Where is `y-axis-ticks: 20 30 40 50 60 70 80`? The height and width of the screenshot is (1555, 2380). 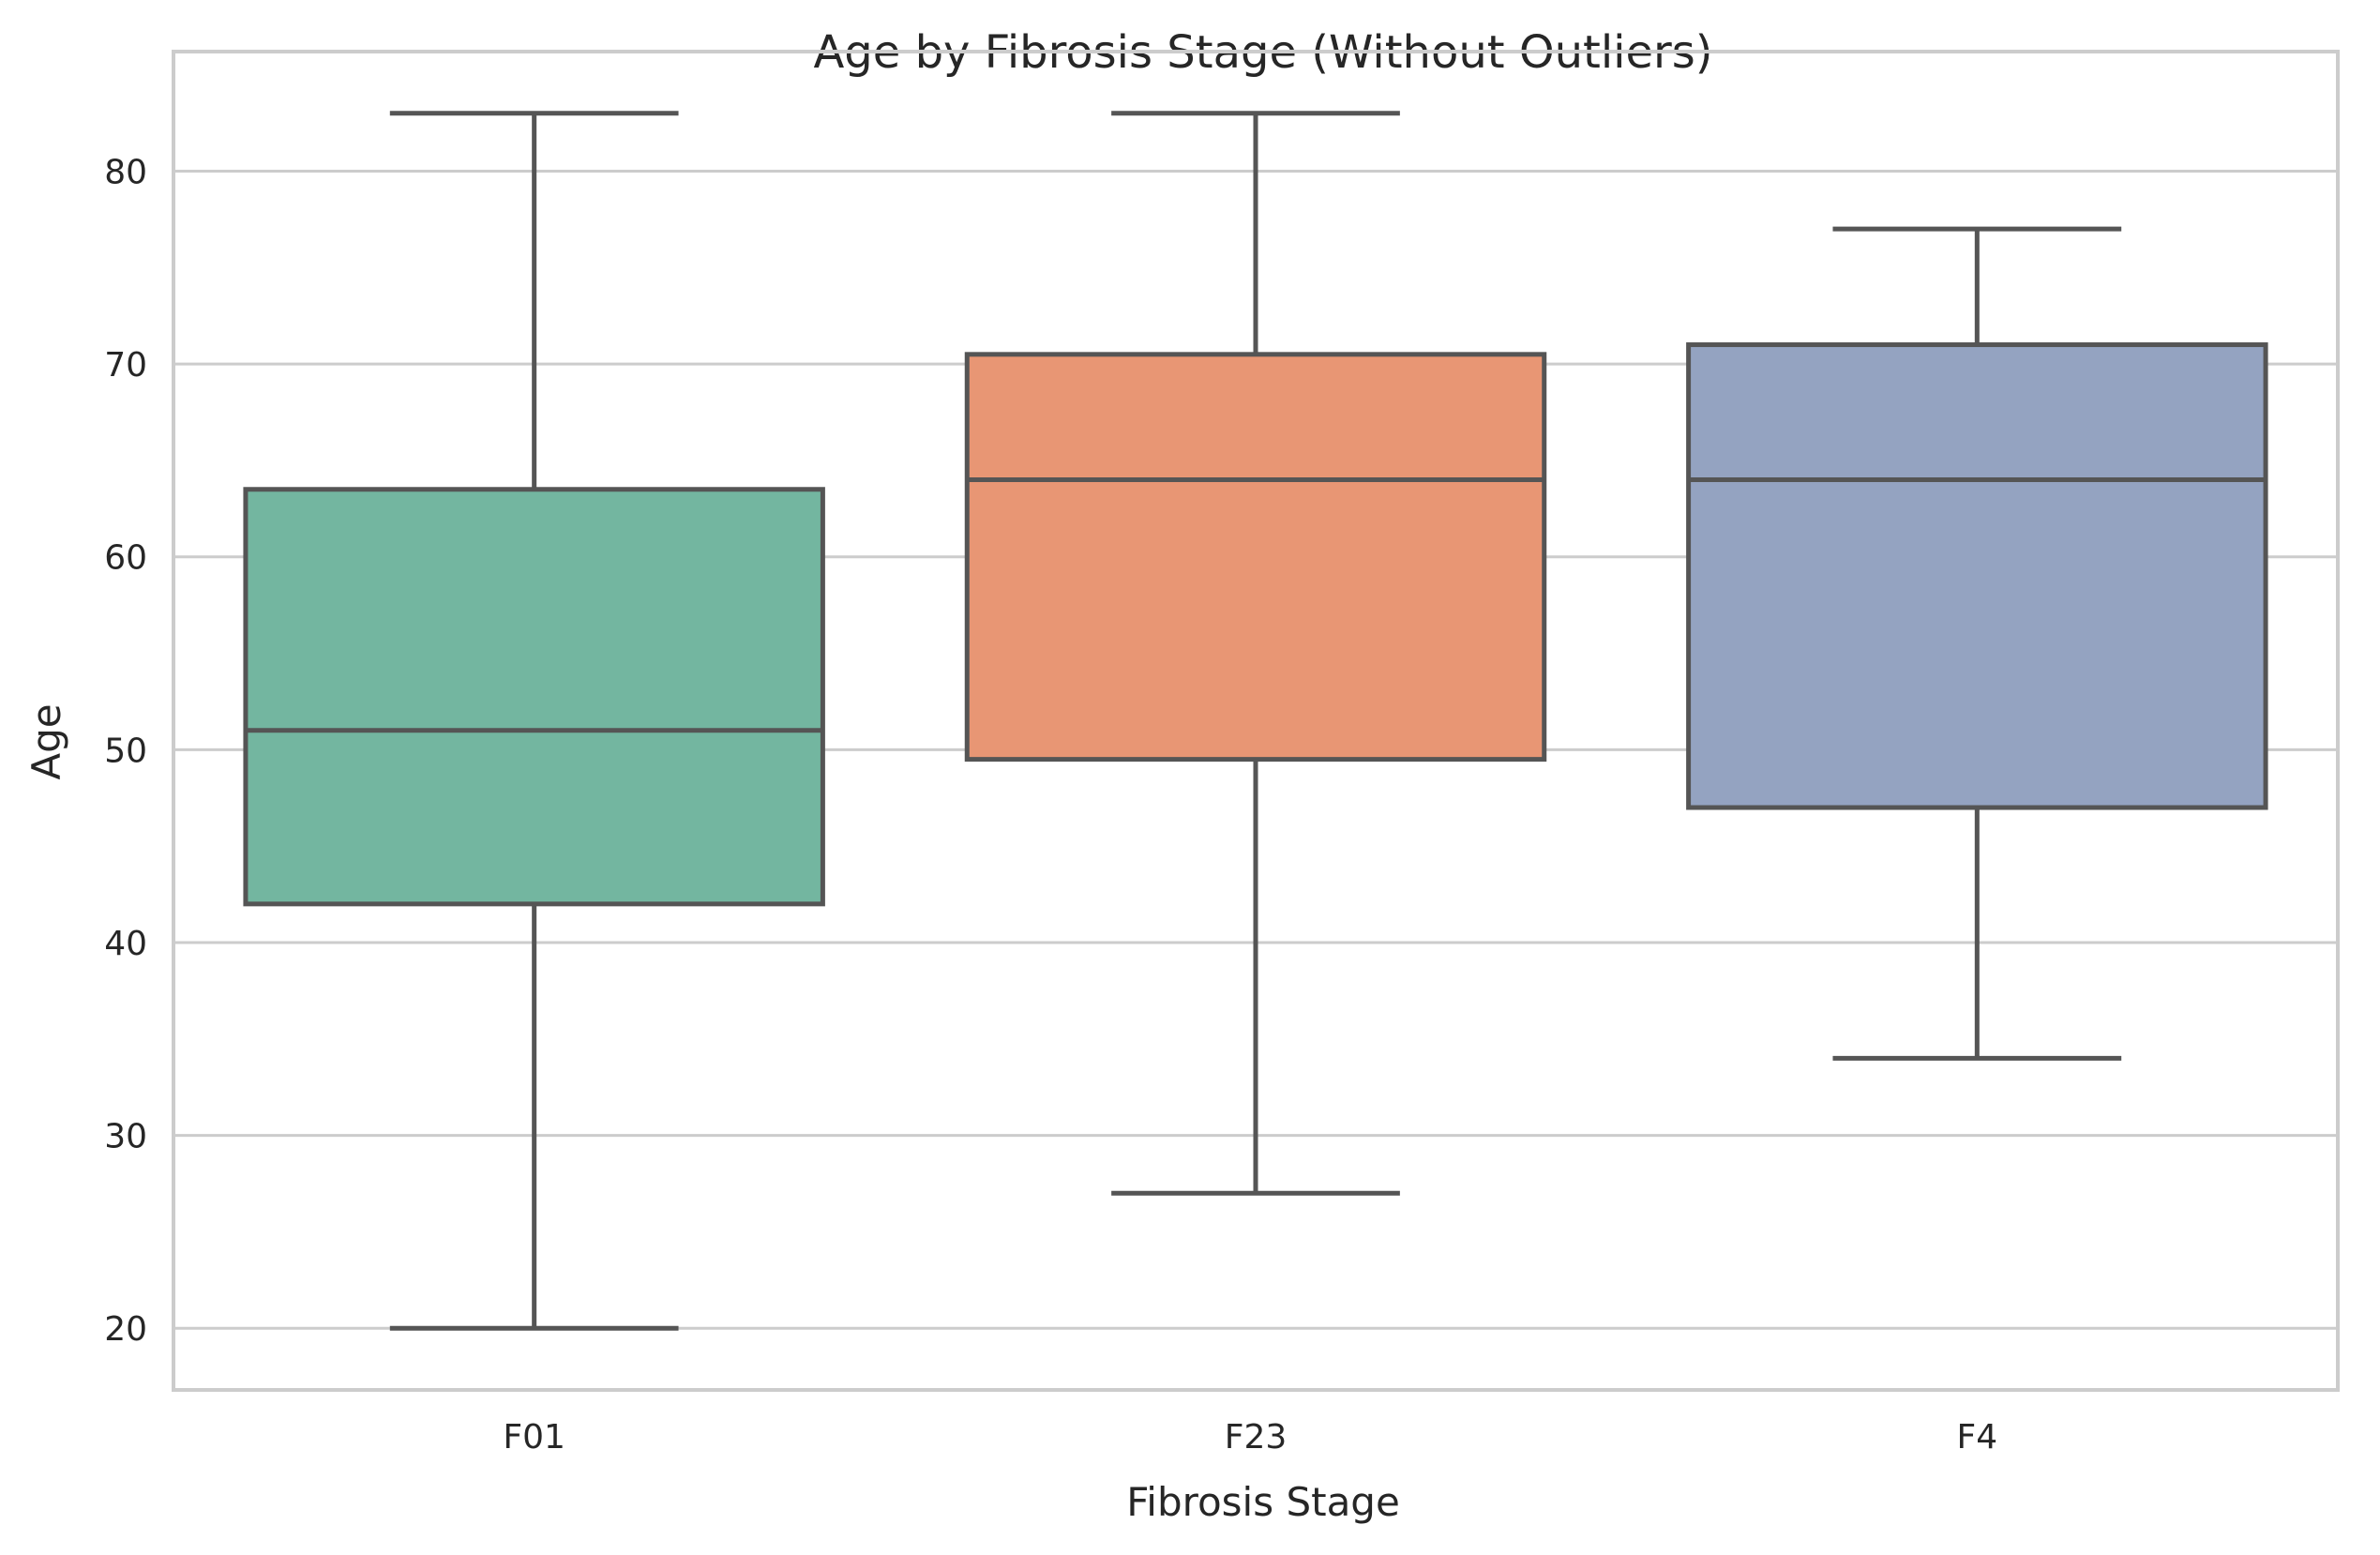
y-axis-ticks: 20 30 40 50 60 70 80 is located at coordinates (125, 751).